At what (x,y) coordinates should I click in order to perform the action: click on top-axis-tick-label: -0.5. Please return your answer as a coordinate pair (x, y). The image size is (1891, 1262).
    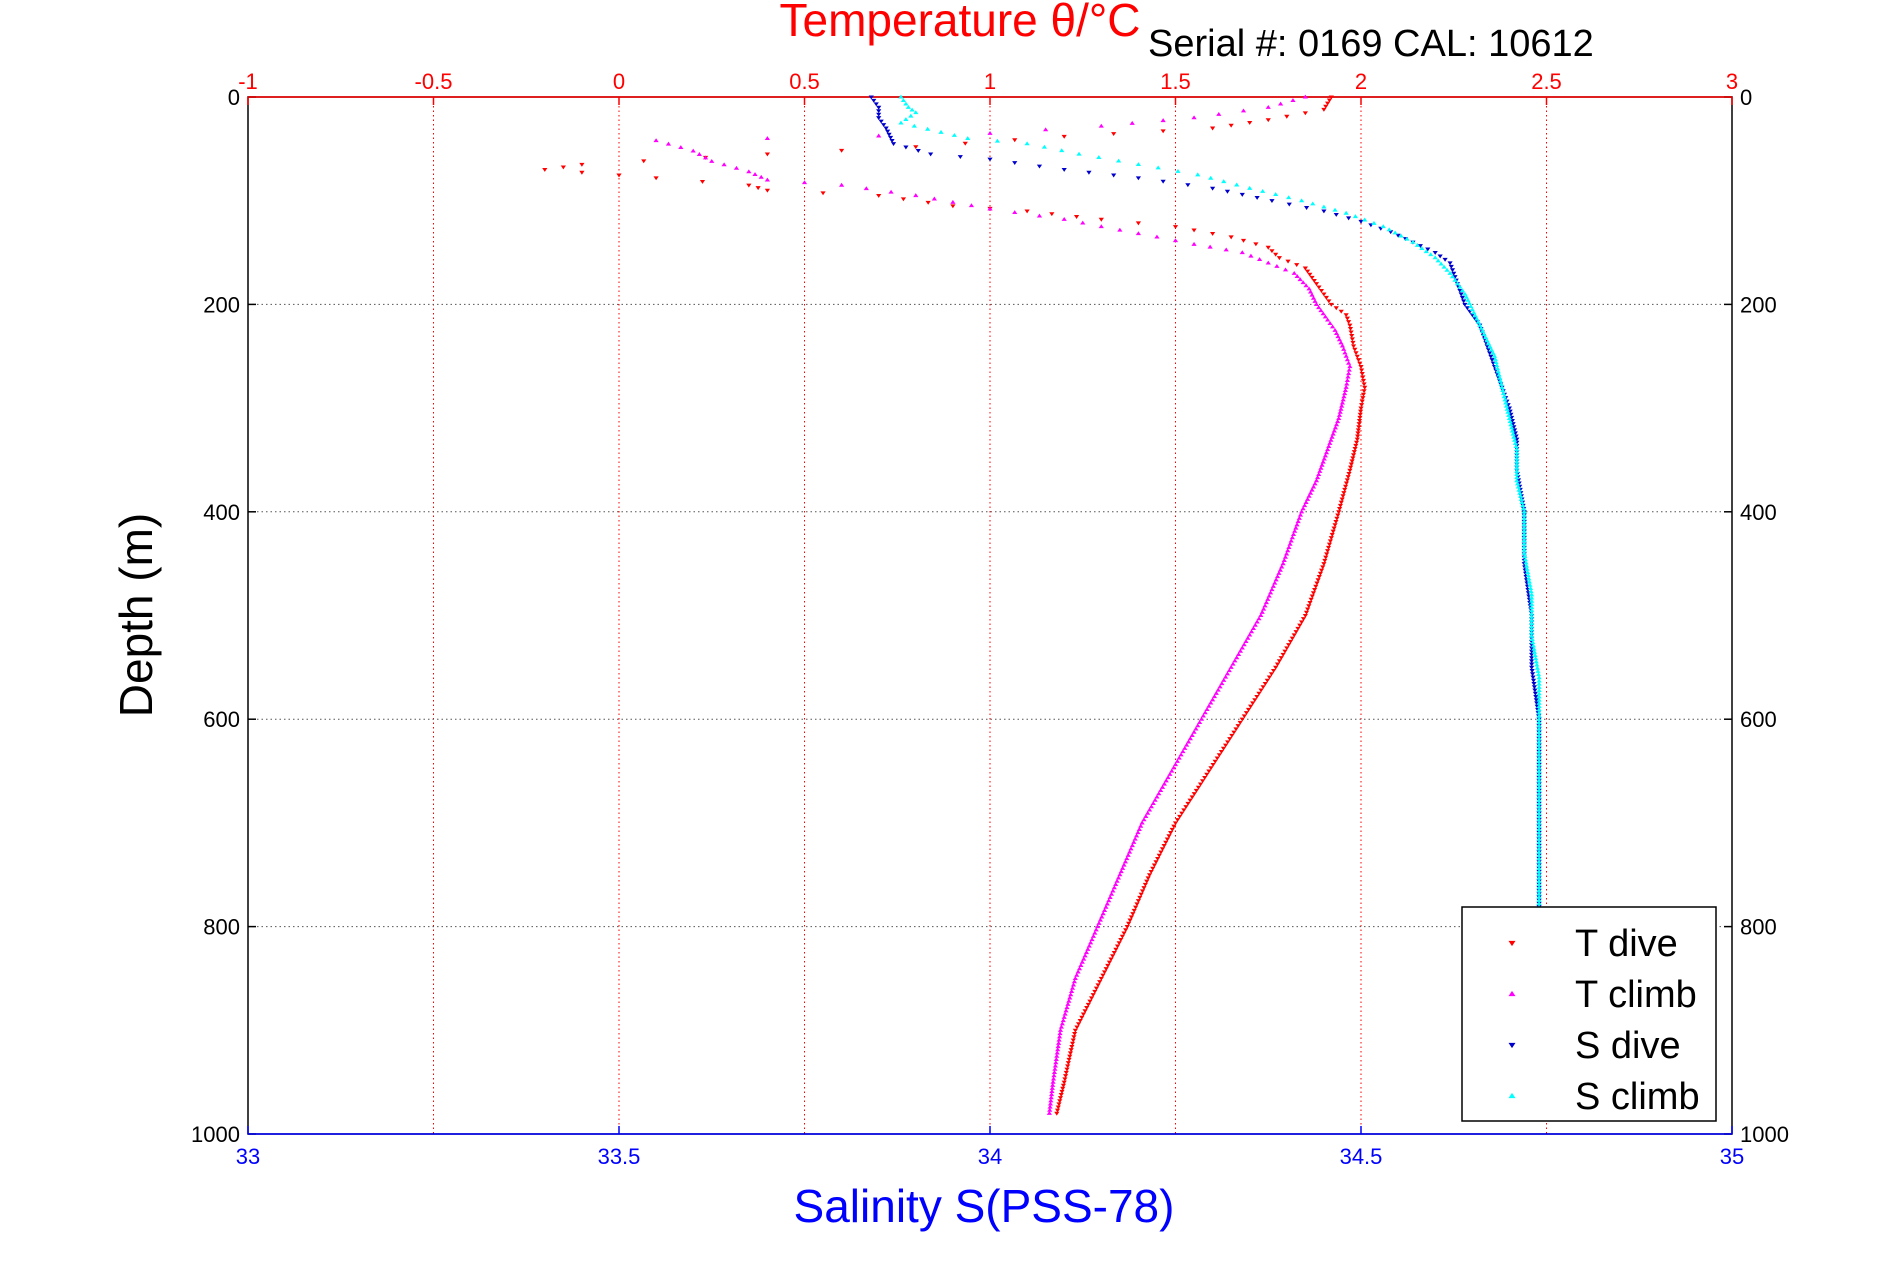
    Looking at the image, I should click on (434, 81).